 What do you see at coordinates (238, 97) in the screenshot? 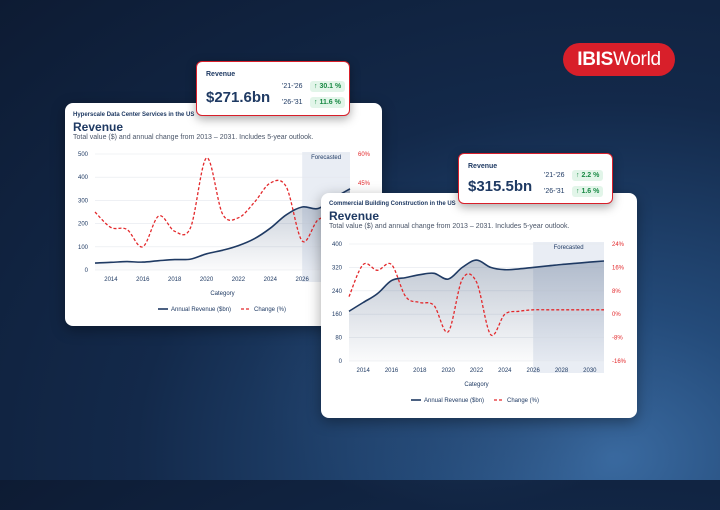
I see `stat-value: $271.6bn` at bounding box center [238, 97].